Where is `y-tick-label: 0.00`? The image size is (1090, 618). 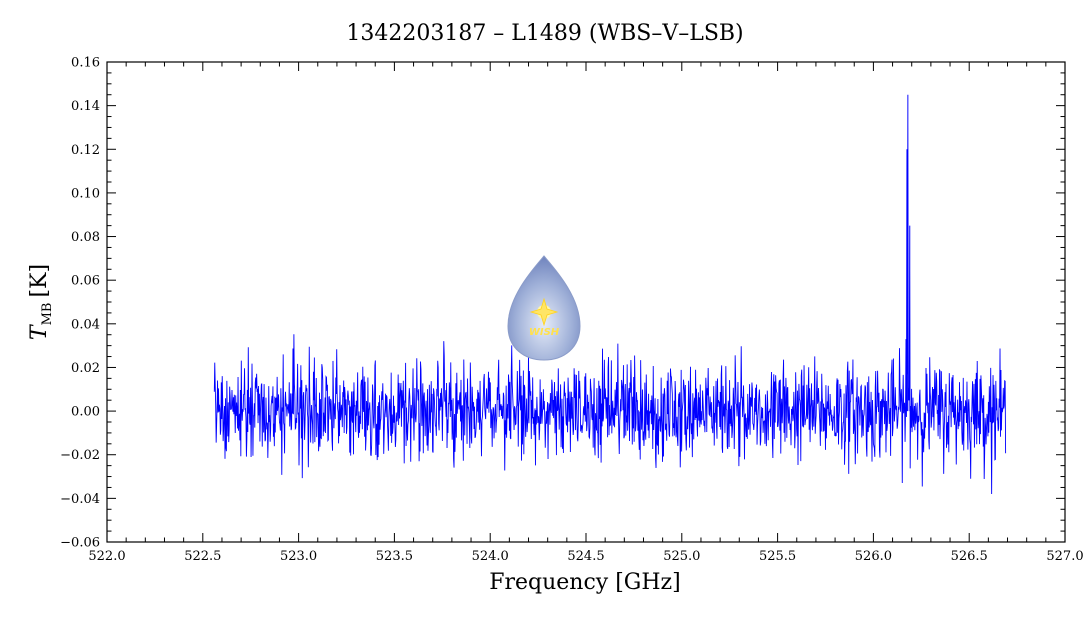
y-tick-label: 0.00 is located at coordinates (85, 412).